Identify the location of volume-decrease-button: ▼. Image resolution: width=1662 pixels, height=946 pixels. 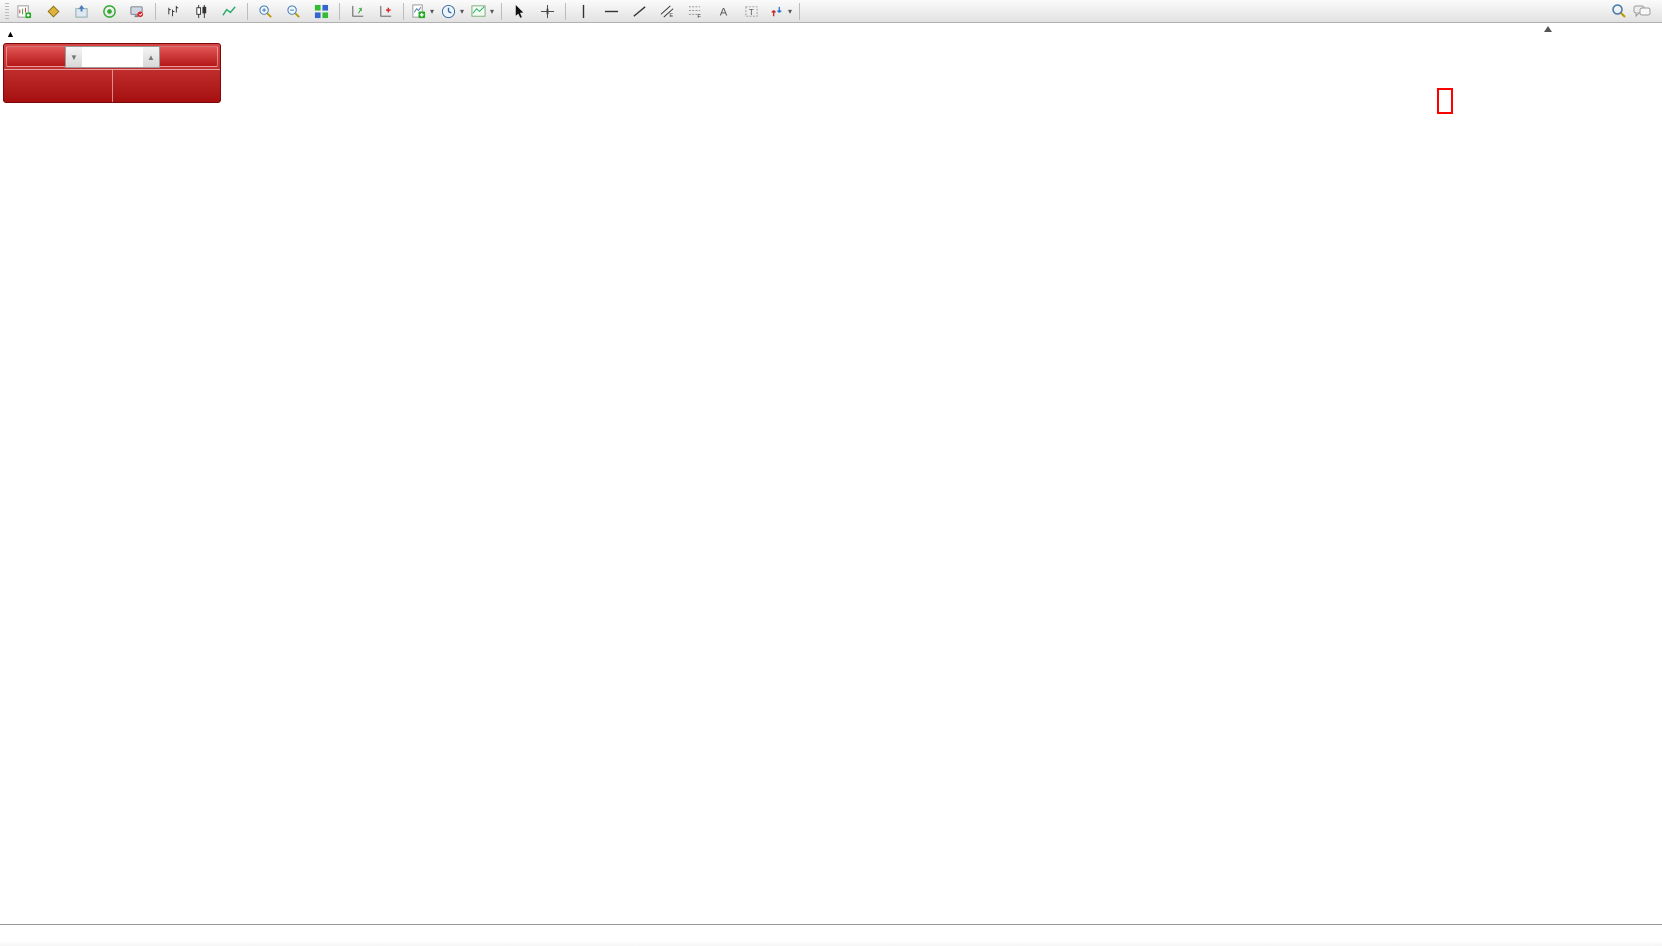
(74, 57).